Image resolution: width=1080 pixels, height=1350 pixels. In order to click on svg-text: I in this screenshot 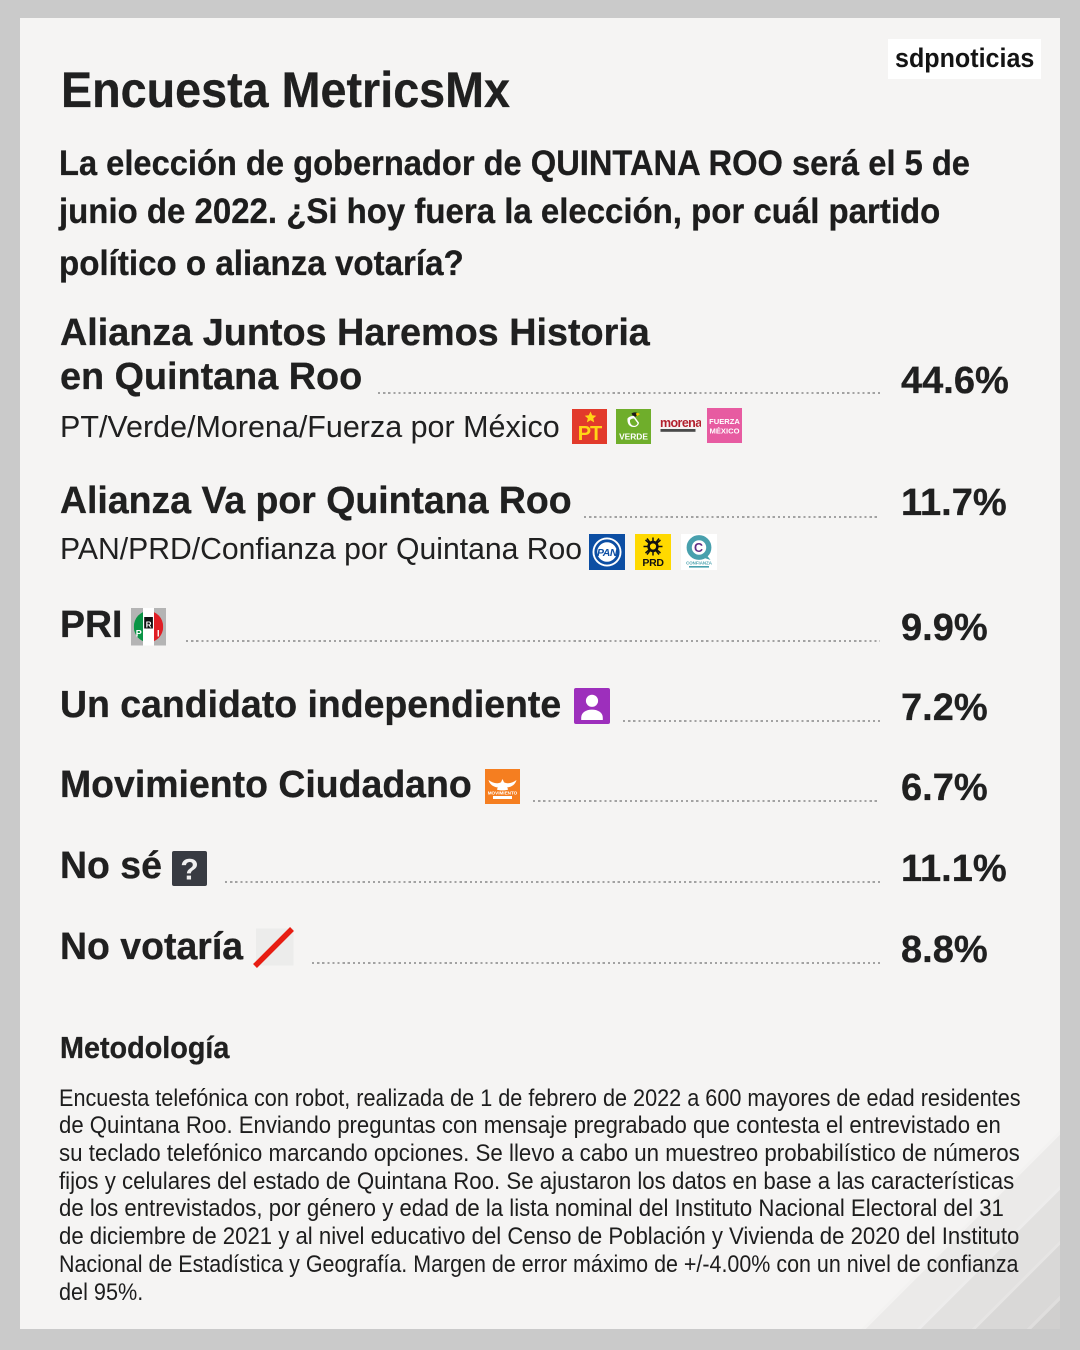, I will do `click(158, 633)`.